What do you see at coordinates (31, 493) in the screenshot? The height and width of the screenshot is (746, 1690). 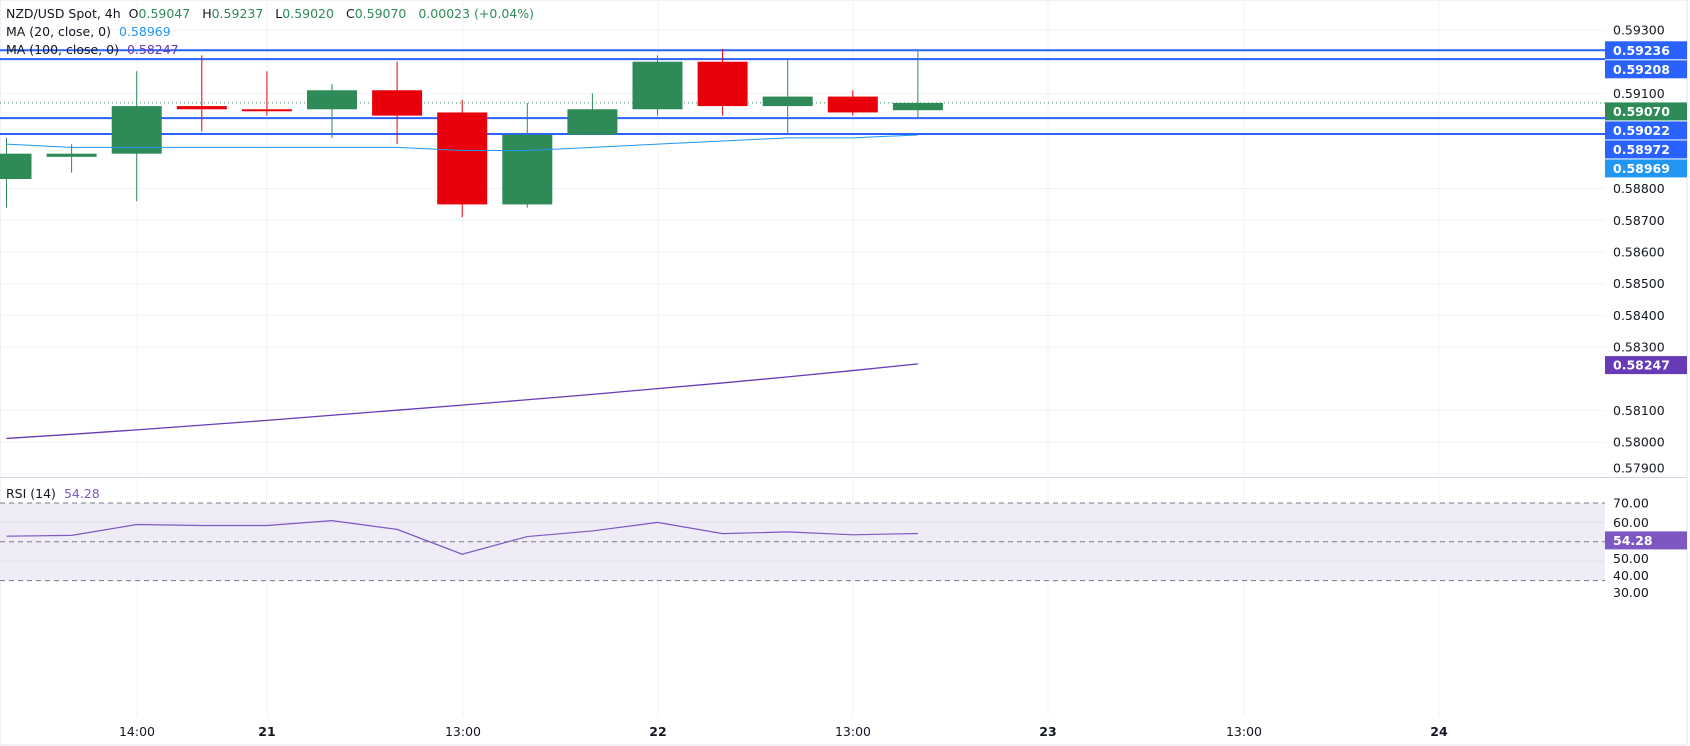 I see `rsi-name: RSI (14)` at bounding box center [31, 493].